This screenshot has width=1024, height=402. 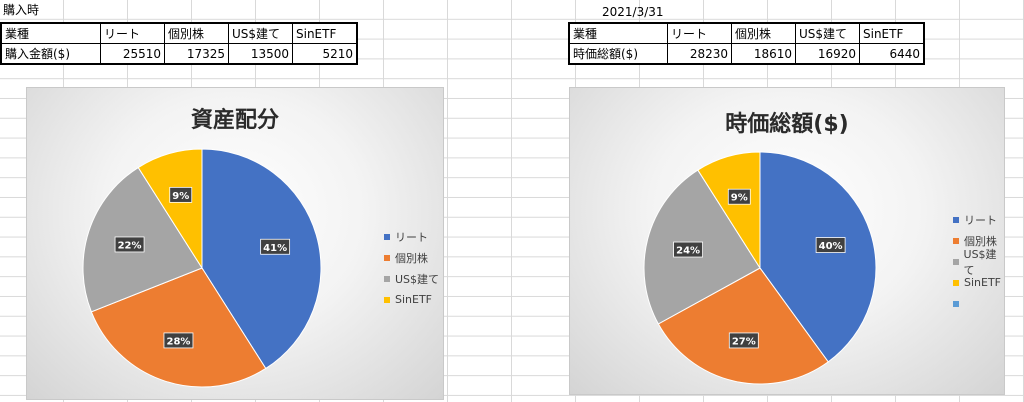 I want to click on chart-title: 資産配分, so click(x=234, y=120).